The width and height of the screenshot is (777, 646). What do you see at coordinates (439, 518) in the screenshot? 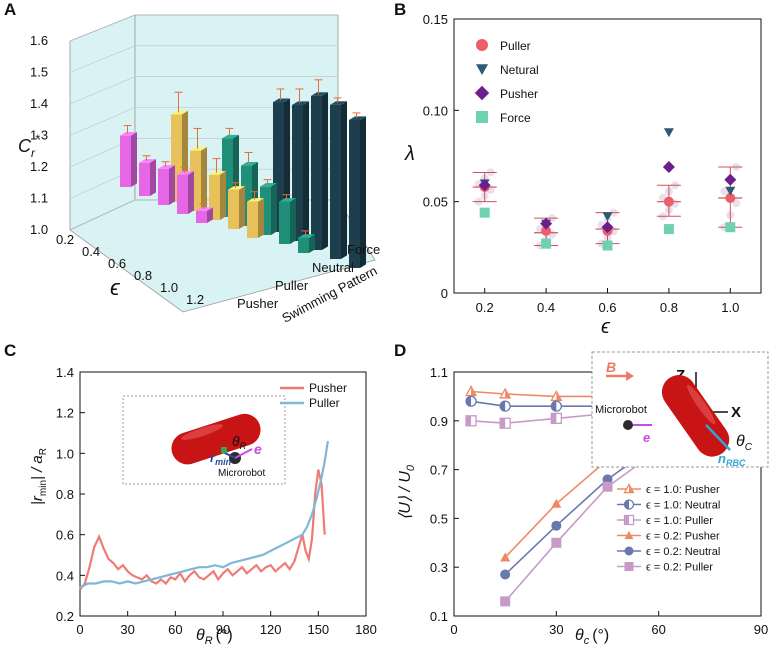
I see `d-y-tick: 0.5` at bounding box center [439, 518].